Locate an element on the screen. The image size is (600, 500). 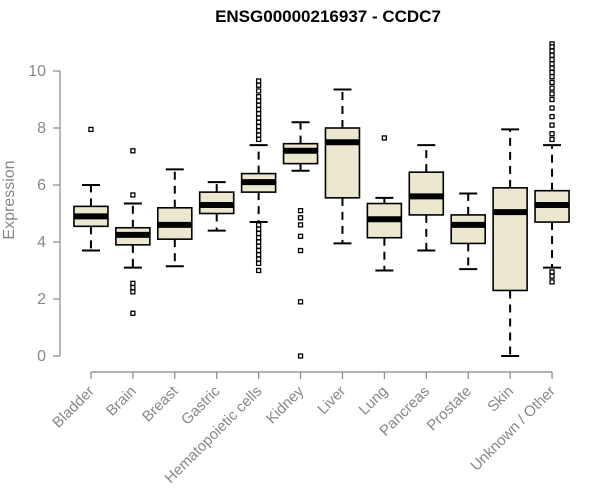
y-tick-label: 8 is located at coordinates (41, 128).